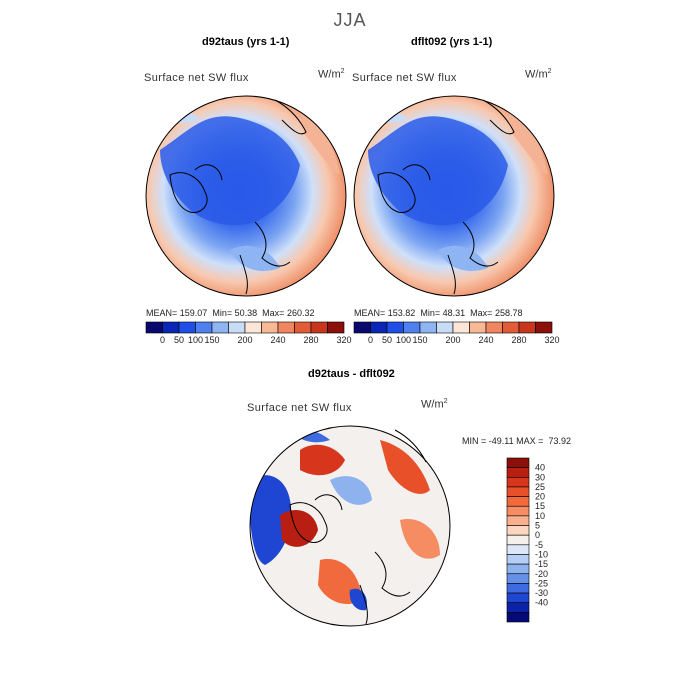  I want to click on right-case-title: dflt092 (yrs 1-1), so click(452, 42).